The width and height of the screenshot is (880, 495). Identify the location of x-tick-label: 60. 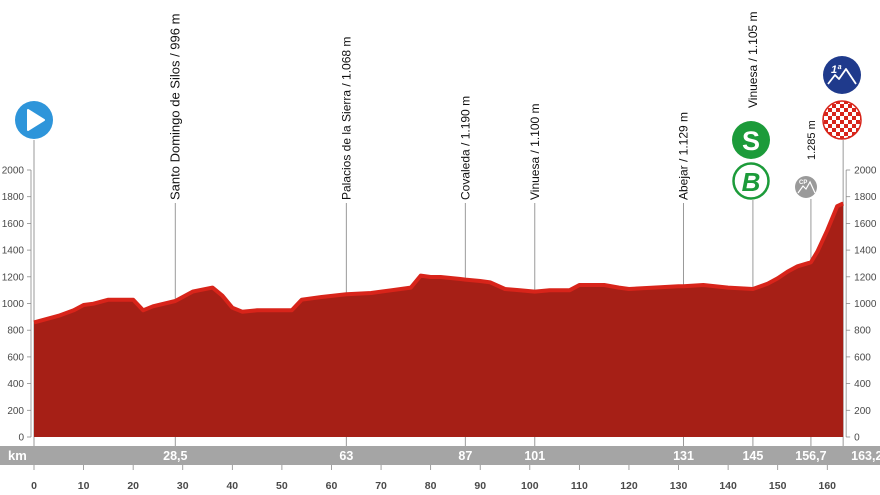
(332, 486).